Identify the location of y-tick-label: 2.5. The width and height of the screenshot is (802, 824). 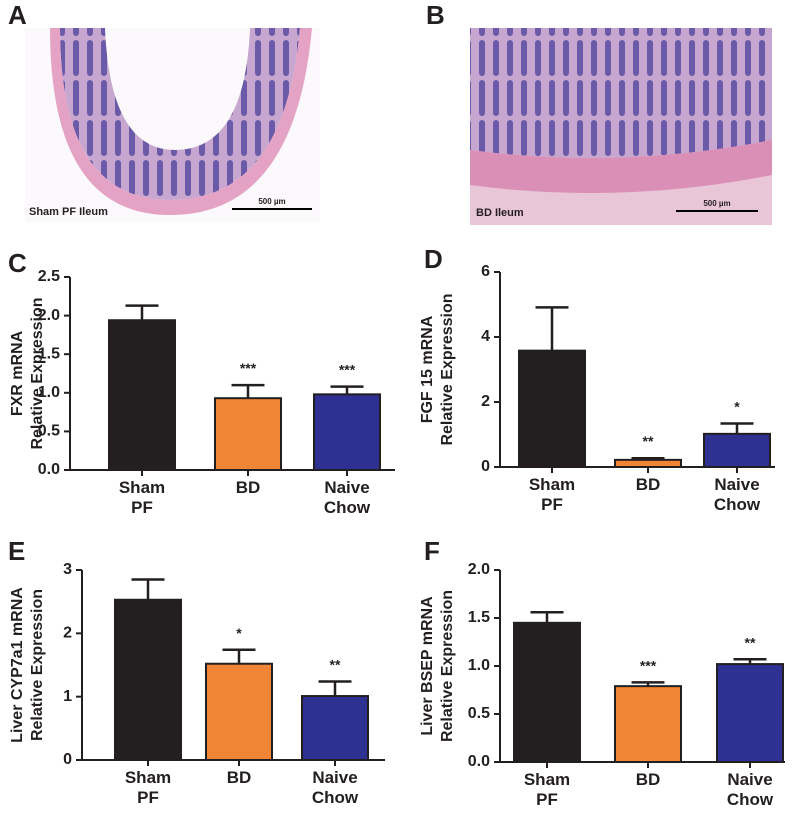
(49, 276).